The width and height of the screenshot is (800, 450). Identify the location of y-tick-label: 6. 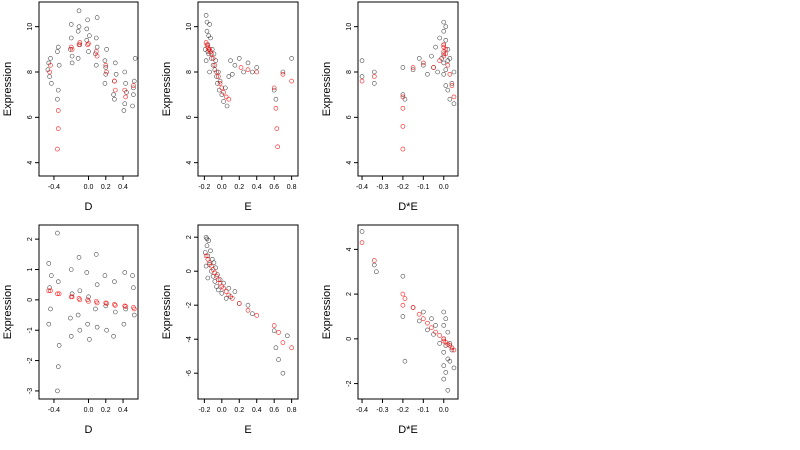
(30, 117).